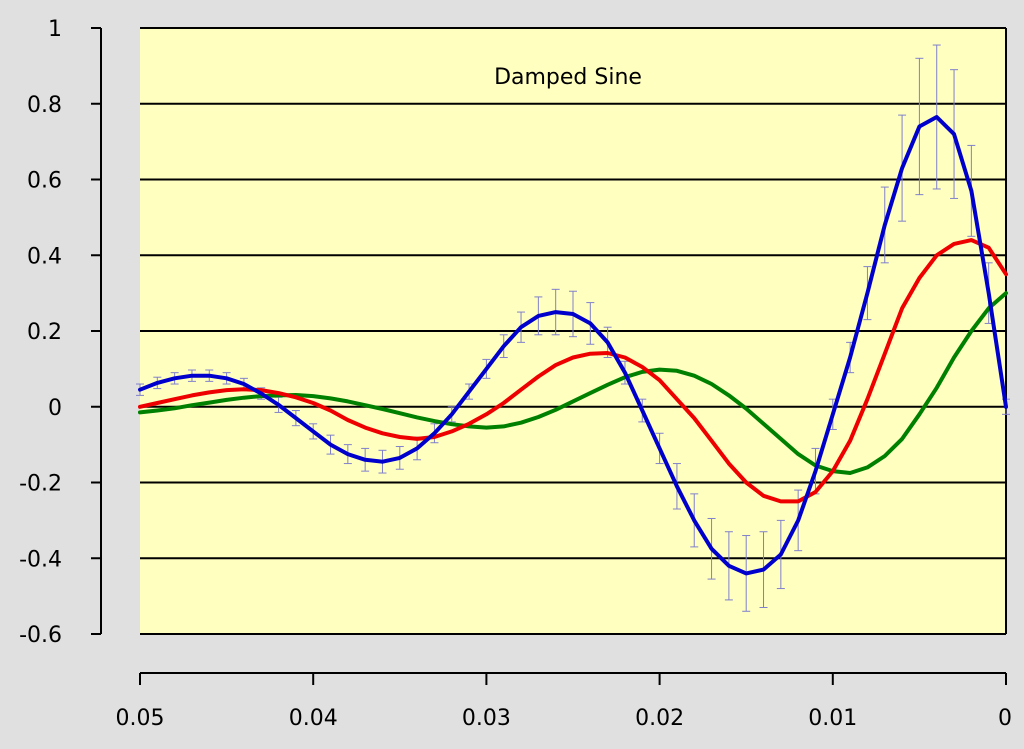 Image resolution: width=1024 pixels, height=749 pixels. What do you see at coordinates (659, 718) in the screenshot?
I see `x-tick-label-3: 0.02` at bounding box center [659, 718].